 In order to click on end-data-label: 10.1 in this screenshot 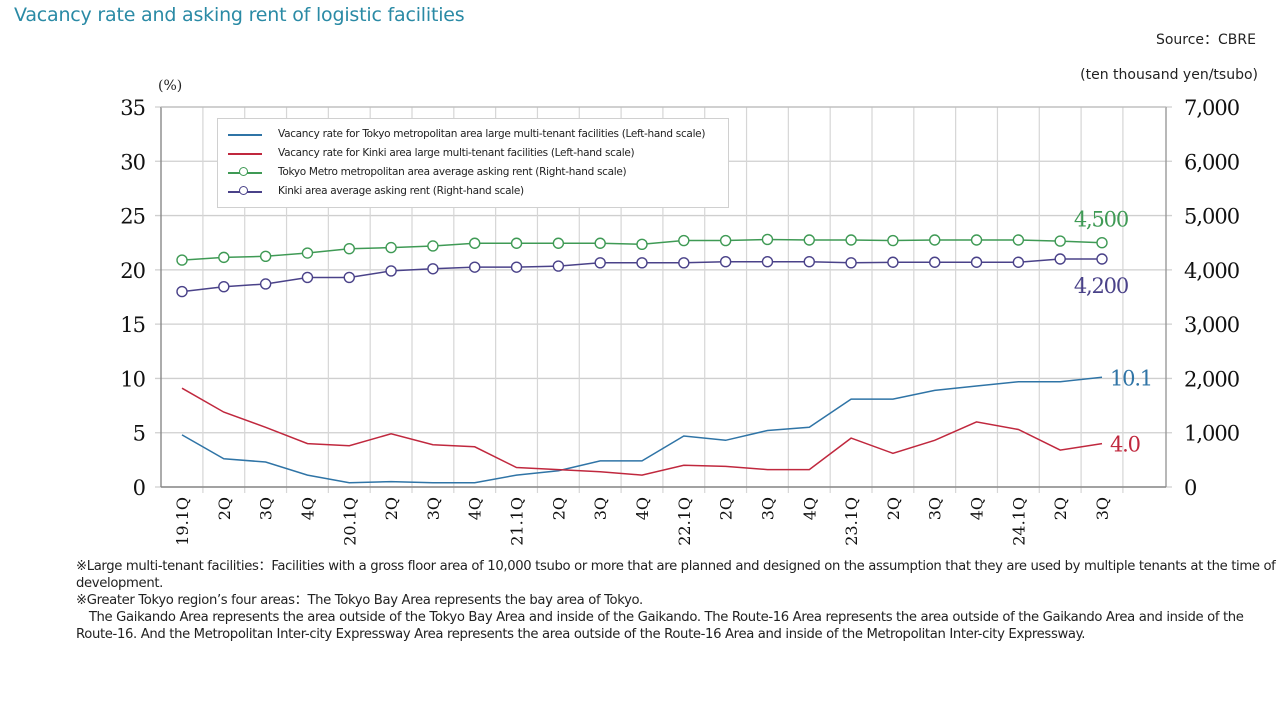, I will do `click(1131, 378)`.